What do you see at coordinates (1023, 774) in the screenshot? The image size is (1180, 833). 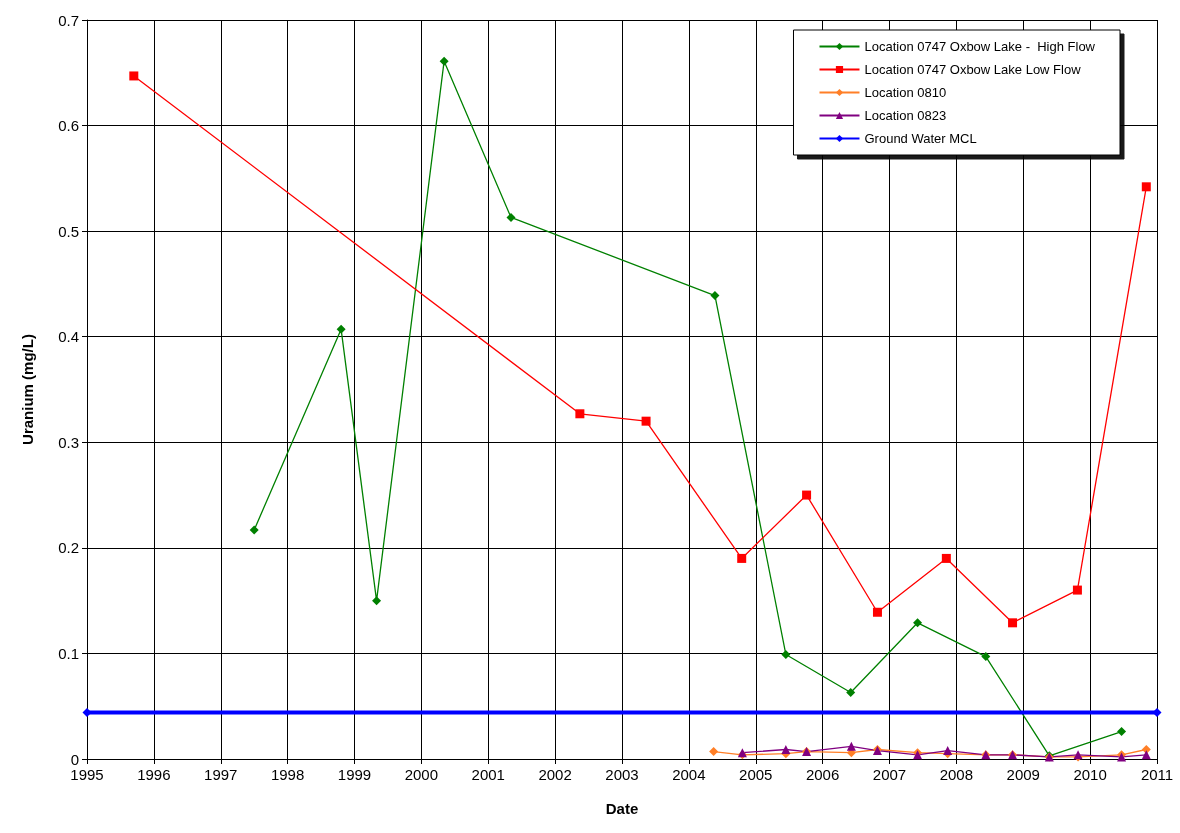 I see `x-tick-label: 2009` at bounding box center [1023, 774].